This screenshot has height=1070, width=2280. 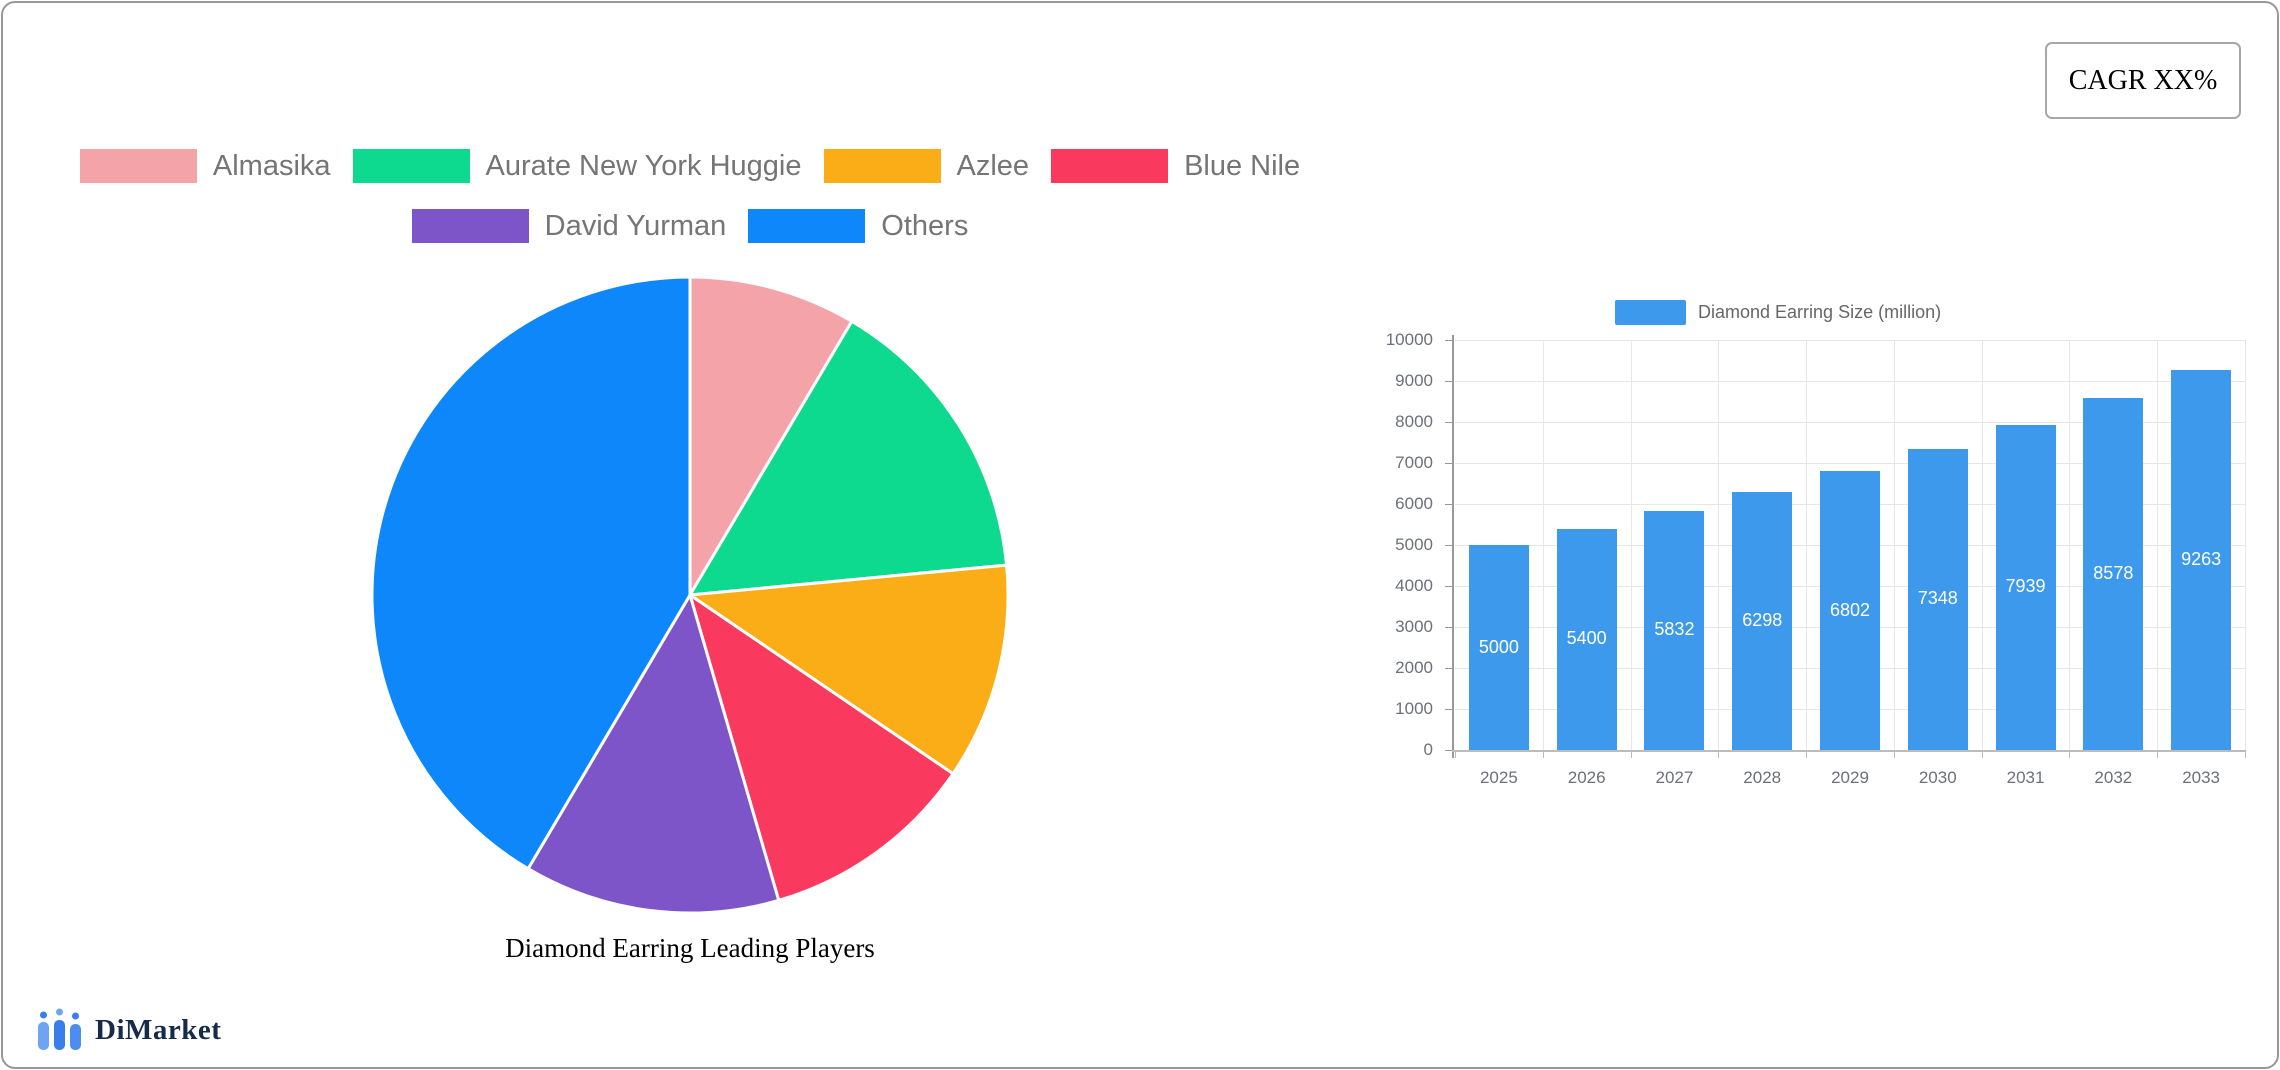 I want to click on pie-slice-almasika, so click(x=771, y=436).